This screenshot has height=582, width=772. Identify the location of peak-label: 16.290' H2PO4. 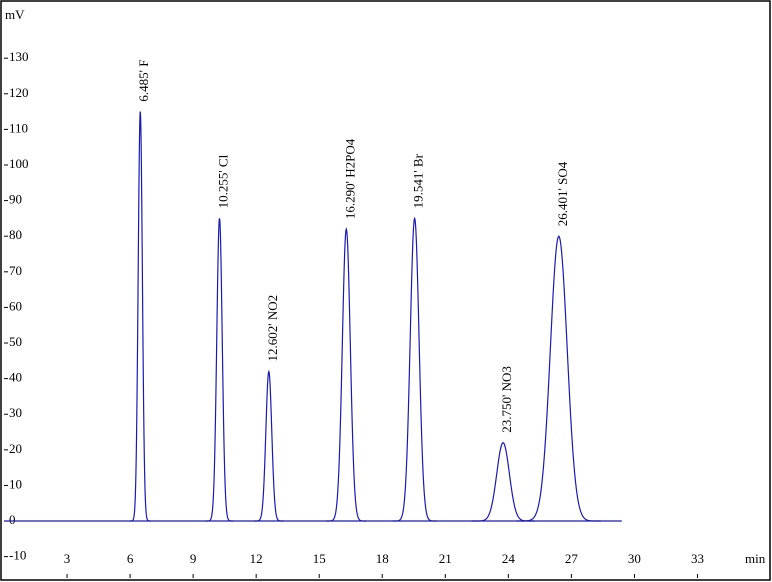
(349, 178).